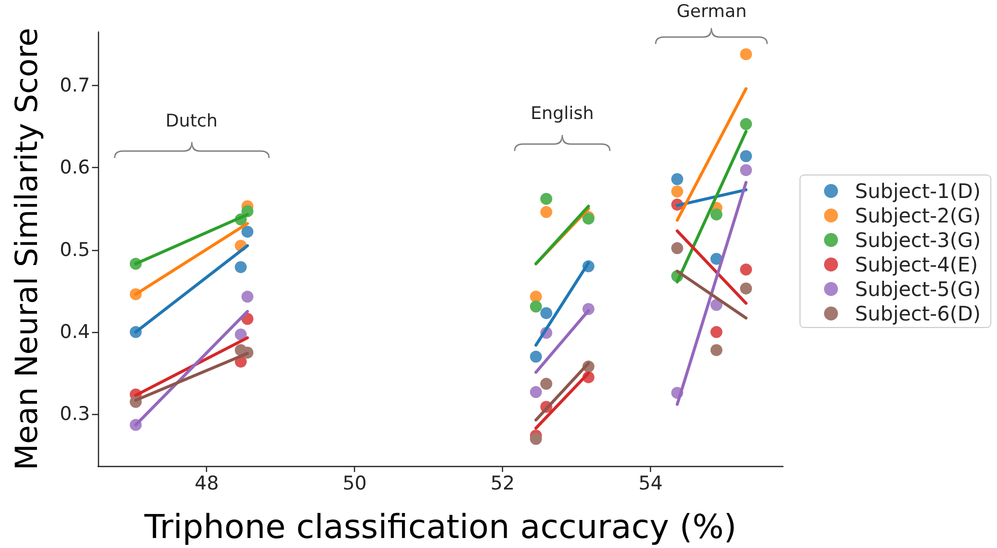 This screenshot has width=997, height=548. What do you see at coordinates (502, 483) in the screenshot?
I see `x-tick-label: 52` at bounding box center [502, 483].